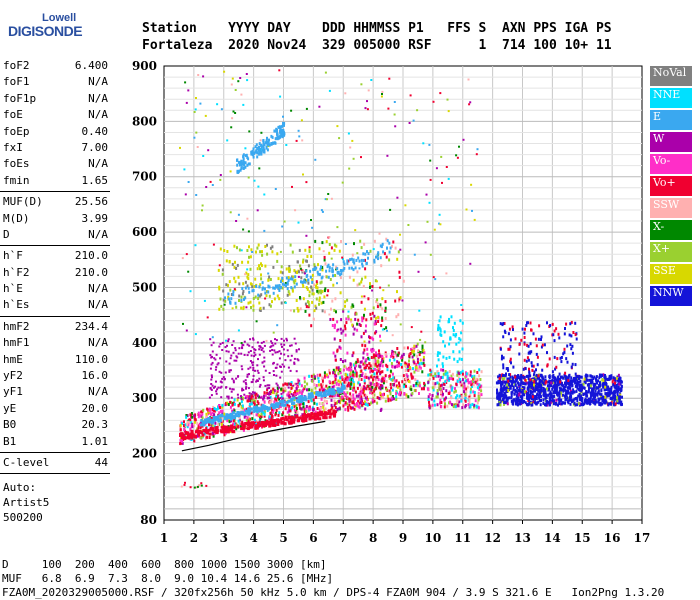  Describe the element at coordinates (55, 305) in the screenshot. I see `param-row: h`Es N/A` at that location.